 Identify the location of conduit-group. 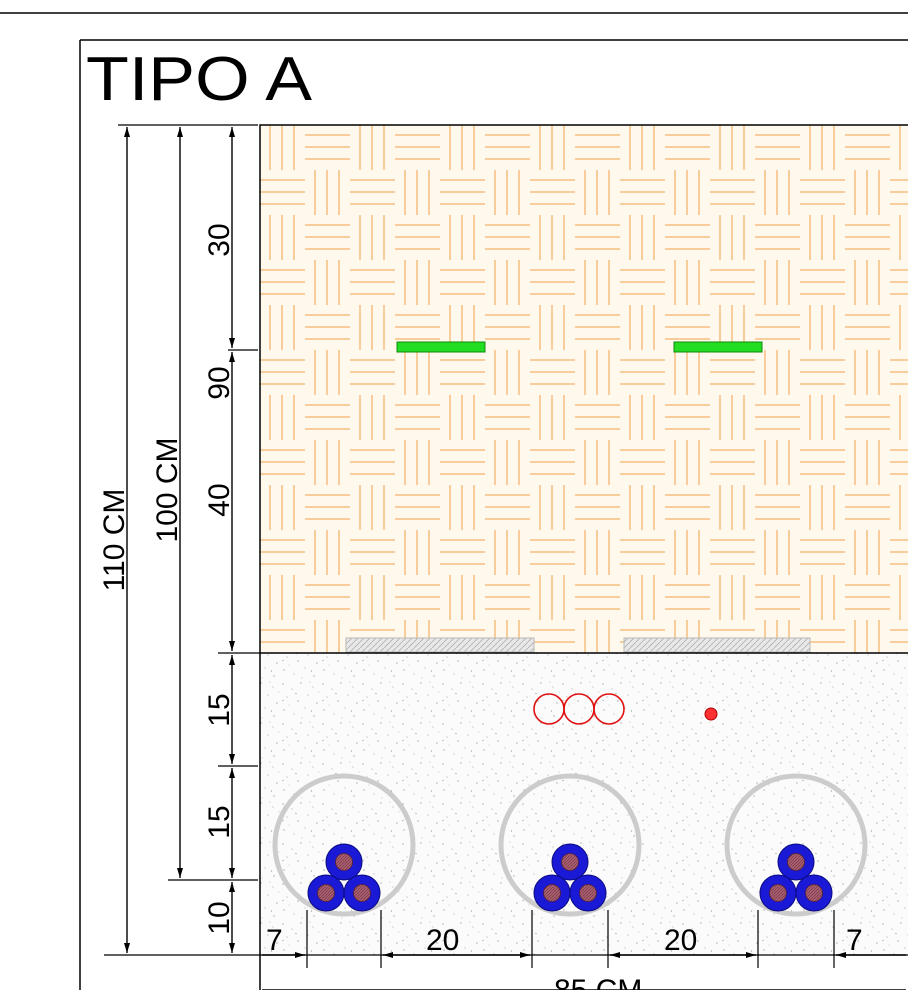
(570, 845).